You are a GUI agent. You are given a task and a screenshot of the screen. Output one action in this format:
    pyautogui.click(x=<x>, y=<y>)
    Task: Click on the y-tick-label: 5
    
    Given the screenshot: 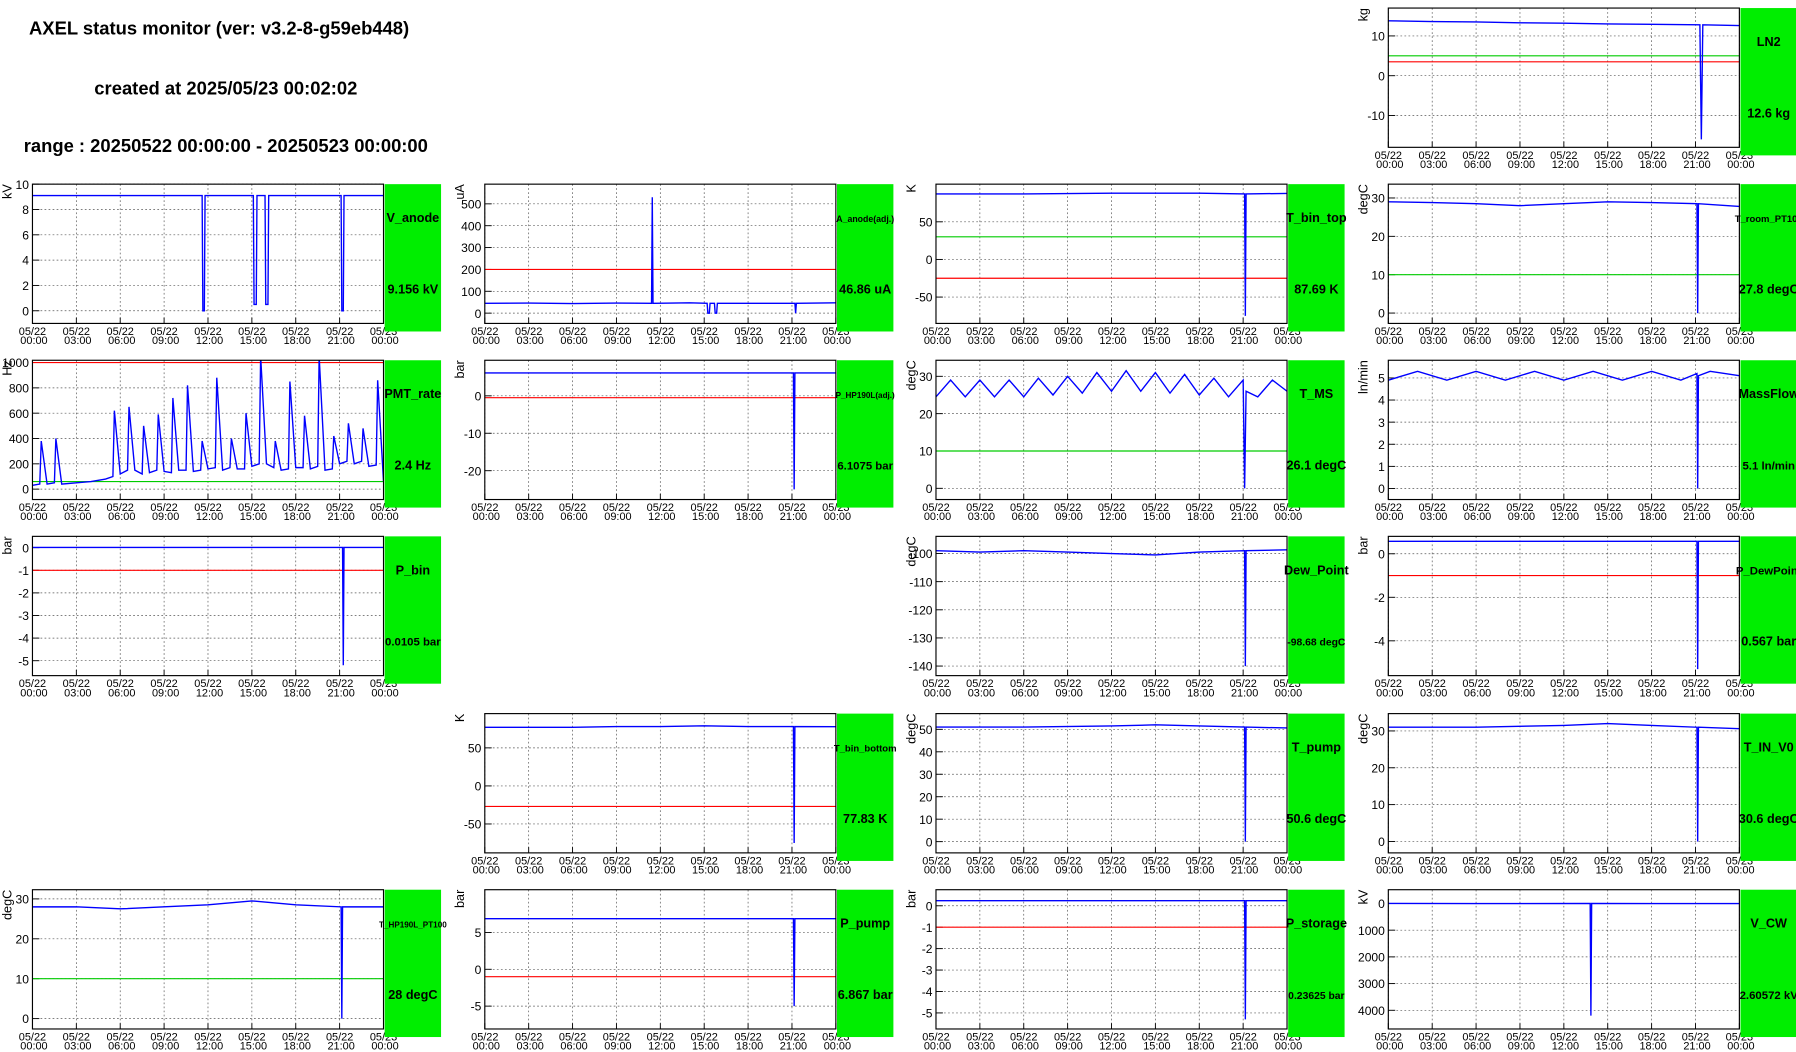 What is the action you would take?
    pyautogui.click(x=478, y=933)
    